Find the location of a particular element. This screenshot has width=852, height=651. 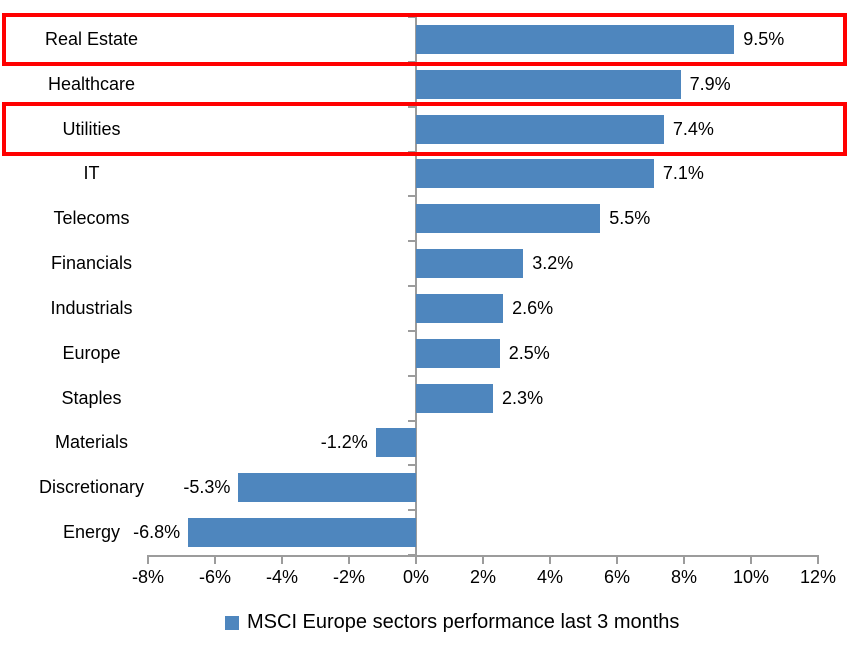

value-label-energy: -6.8% is located at coordinates (157, 532).